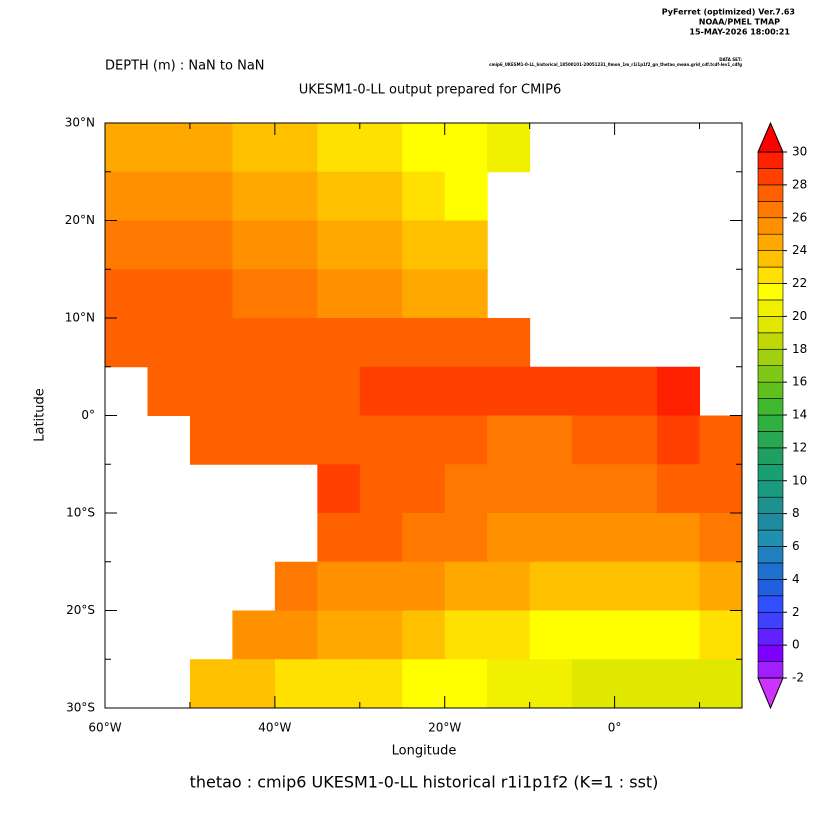 The width and height of the screenshot is (832, 832). Describe the element at coordinates (796, 645) in the screenshot. I see `colorbar-label: 0` at that location.